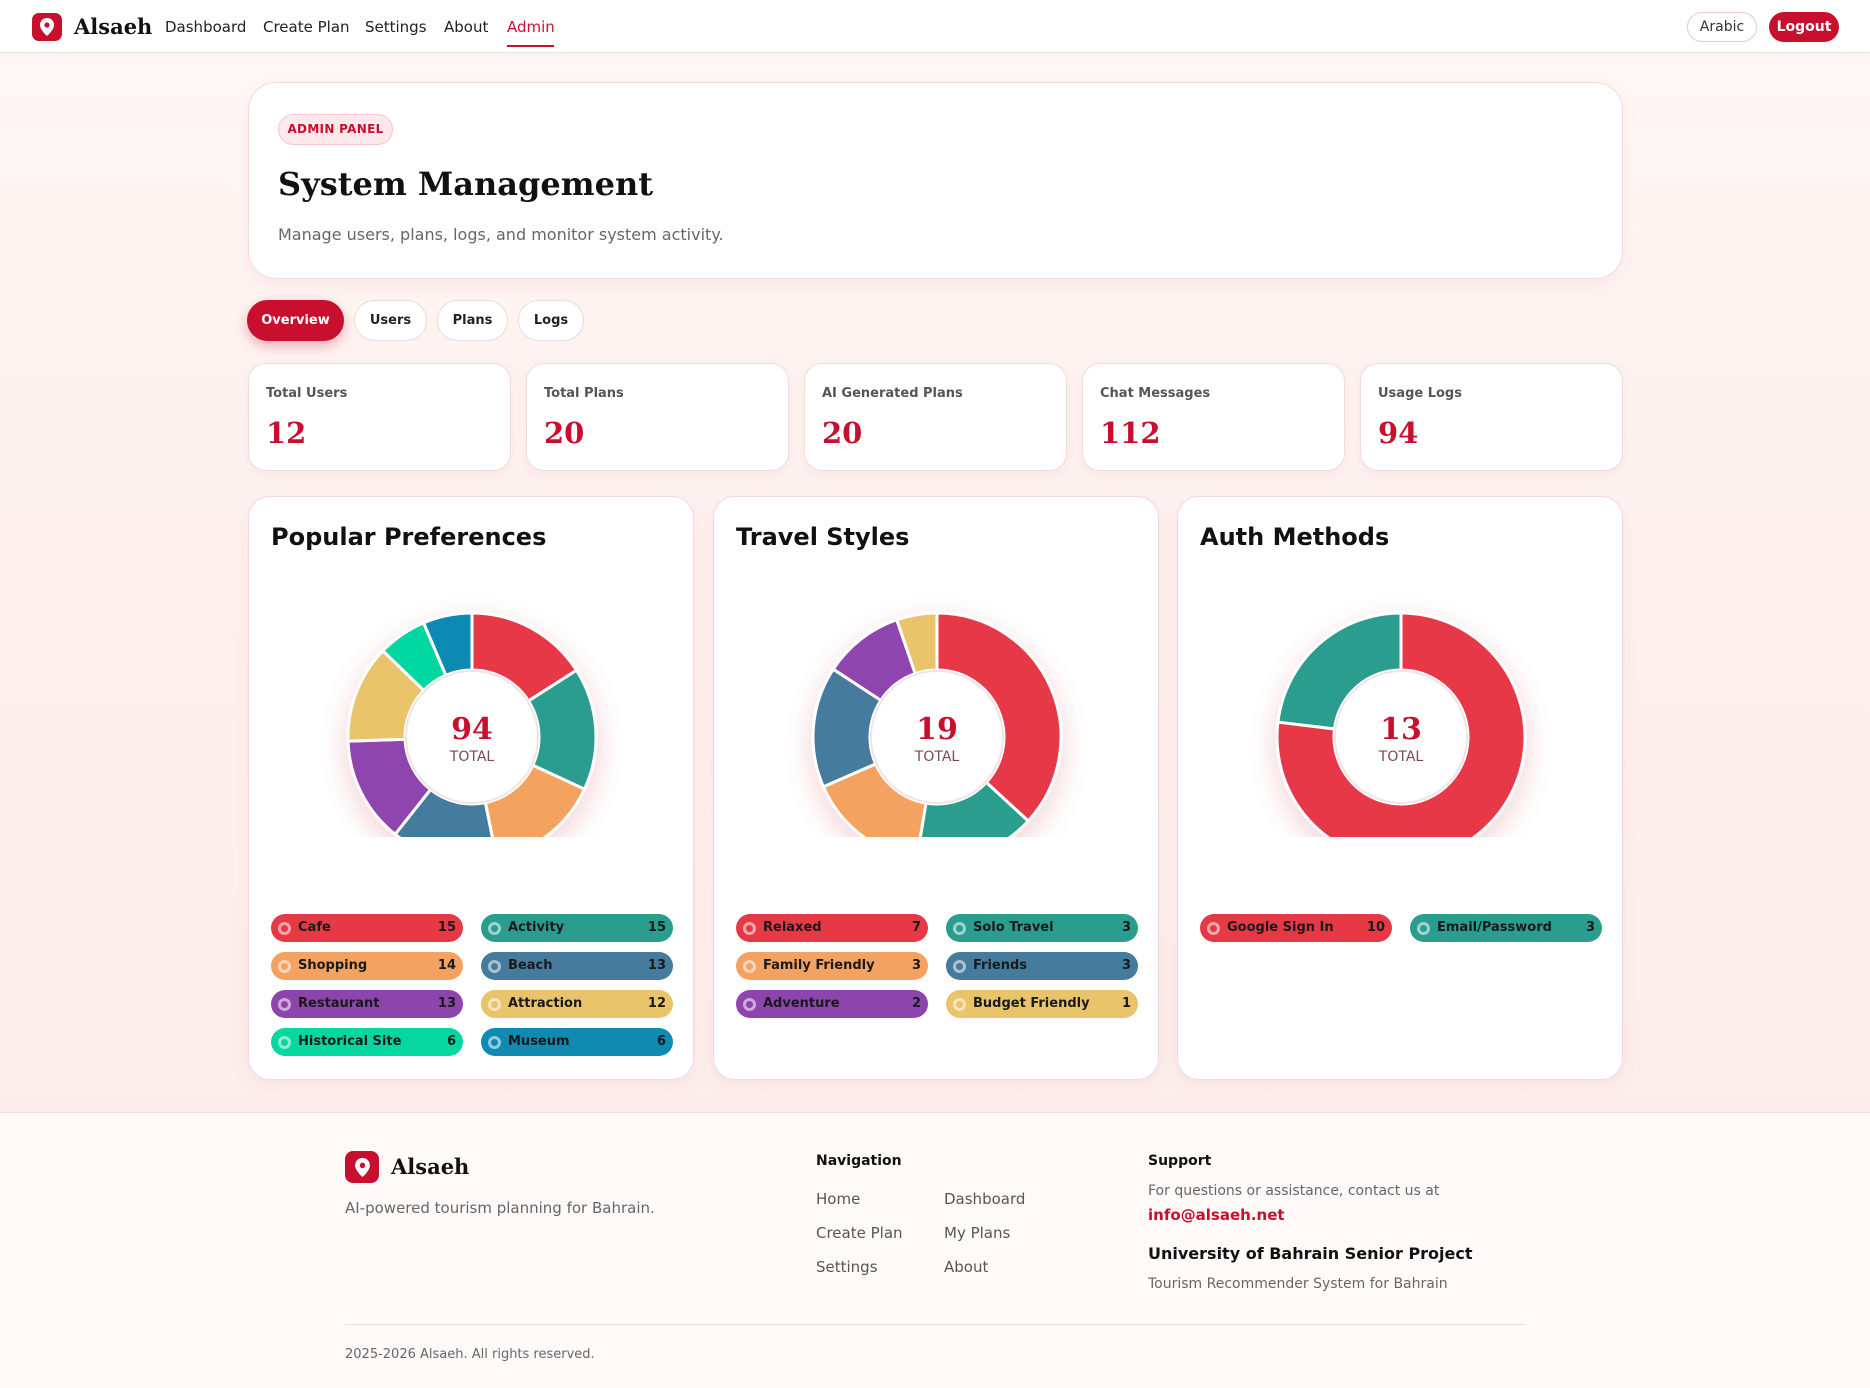 The height and width of the screenshot is (1388, 1870). I want to click on donut-chart: 94 TOTAL, so click(472, 724).